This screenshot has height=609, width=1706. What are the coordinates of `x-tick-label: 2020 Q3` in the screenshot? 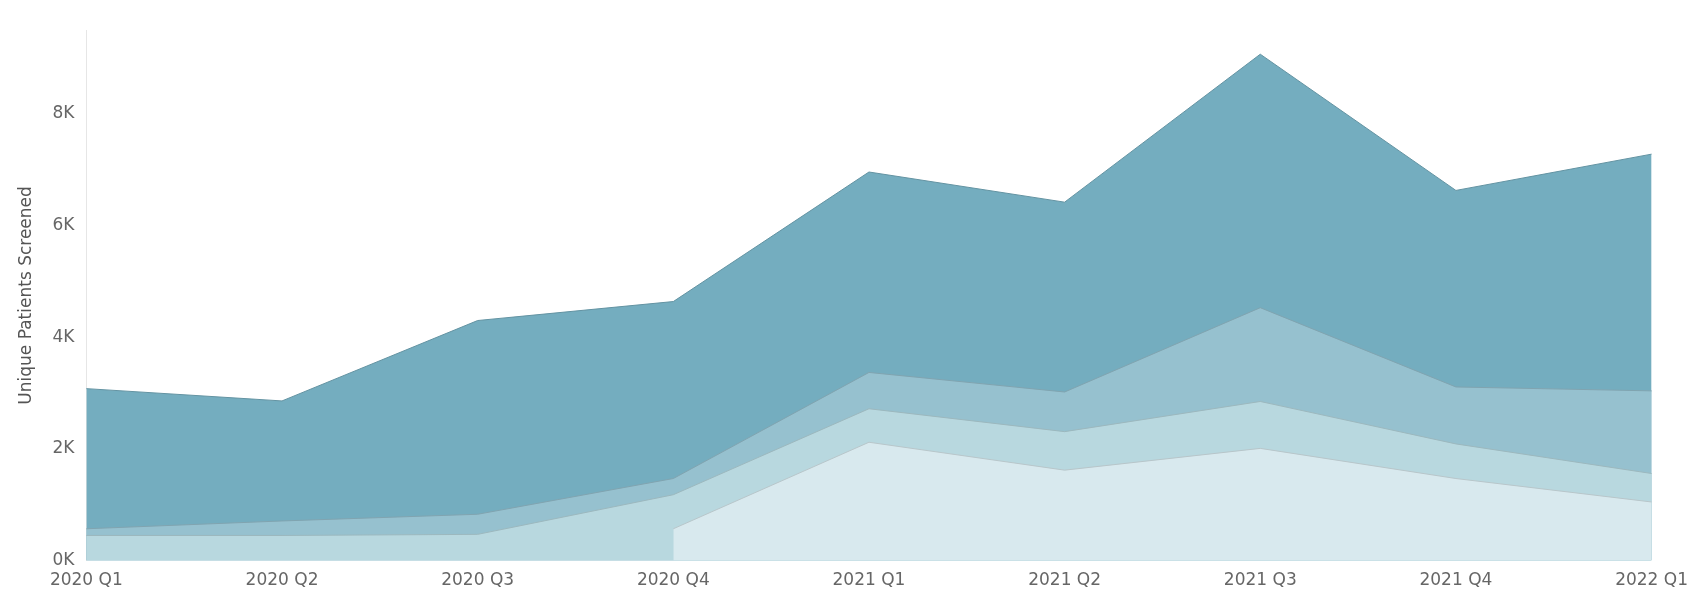 It's located at (478, 579).